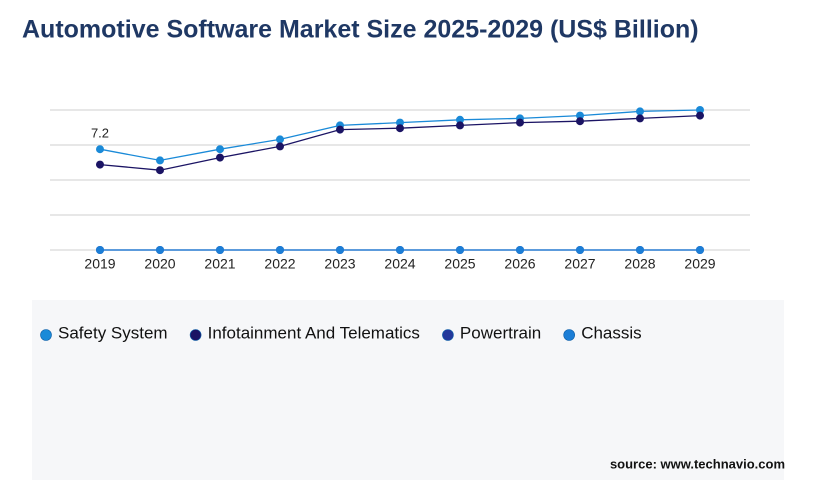  What do you see at coordinates (99, 264) in the screenshot?
I see `x-tick-label: 2019` at bounding box center [99, 264].